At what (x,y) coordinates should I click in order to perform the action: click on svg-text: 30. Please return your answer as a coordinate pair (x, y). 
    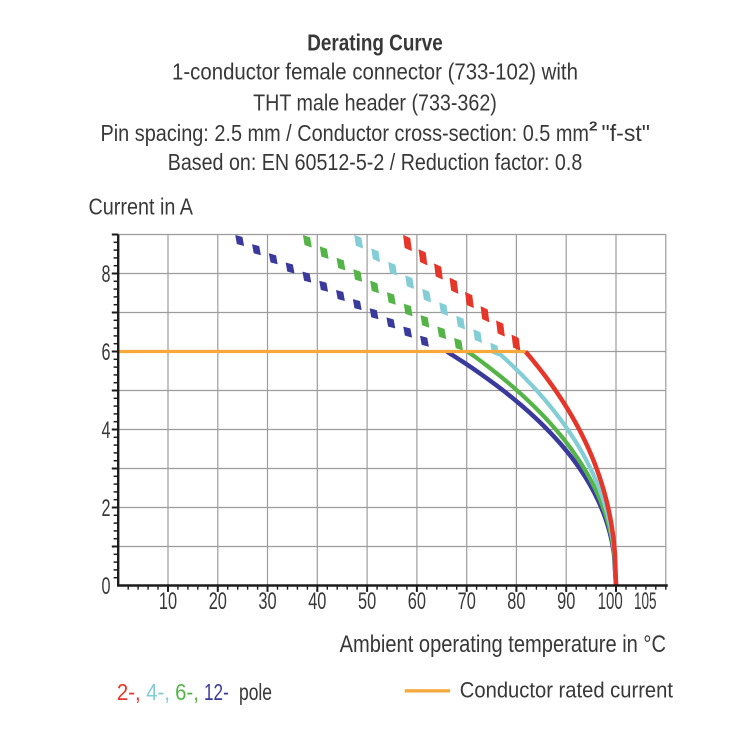
    Looking at the image, I should click on (267, 601).